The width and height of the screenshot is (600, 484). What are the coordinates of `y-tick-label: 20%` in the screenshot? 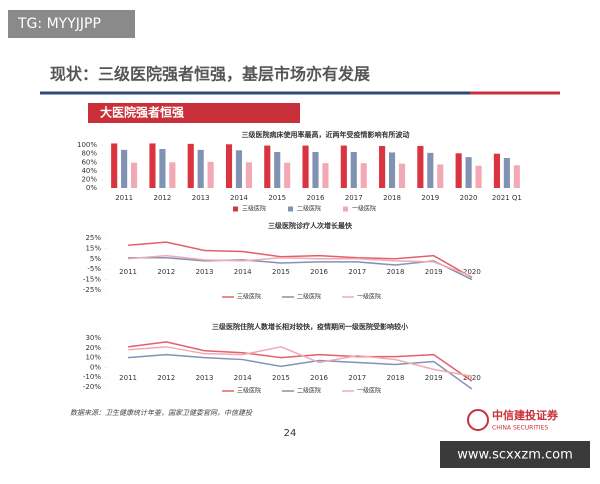 It's located at (89, 179).